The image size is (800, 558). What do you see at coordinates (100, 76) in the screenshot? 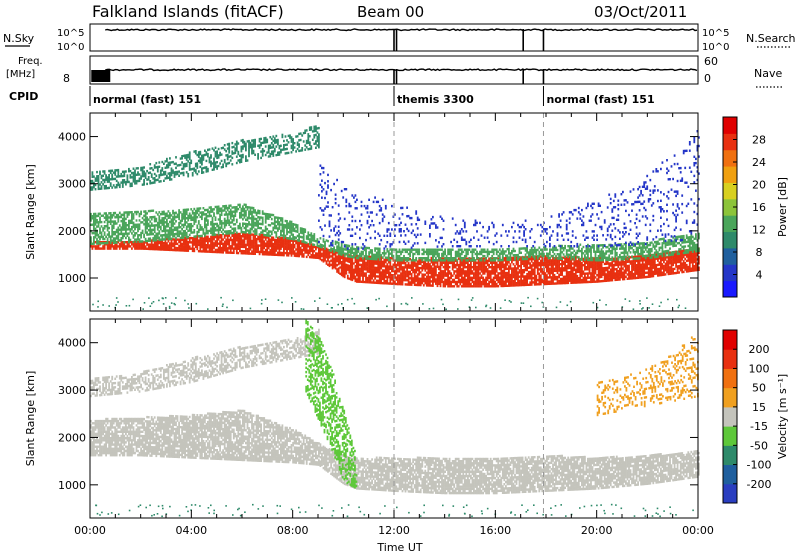
I see `freq-block` at bounding box center [100, 76].